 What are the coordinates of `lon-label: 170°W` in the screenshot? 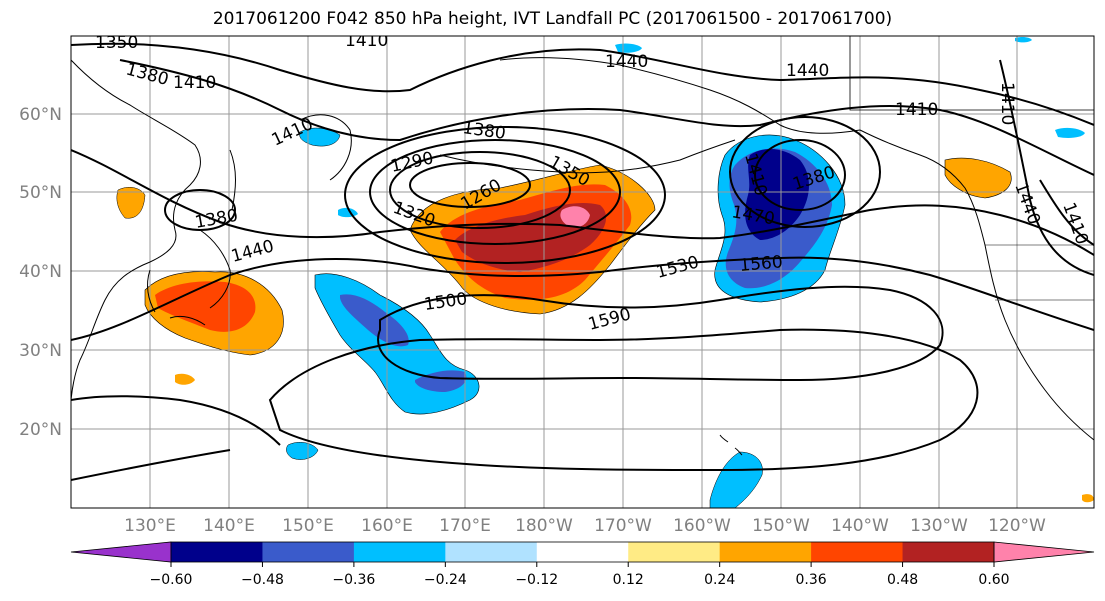 It's located at (623, 526).